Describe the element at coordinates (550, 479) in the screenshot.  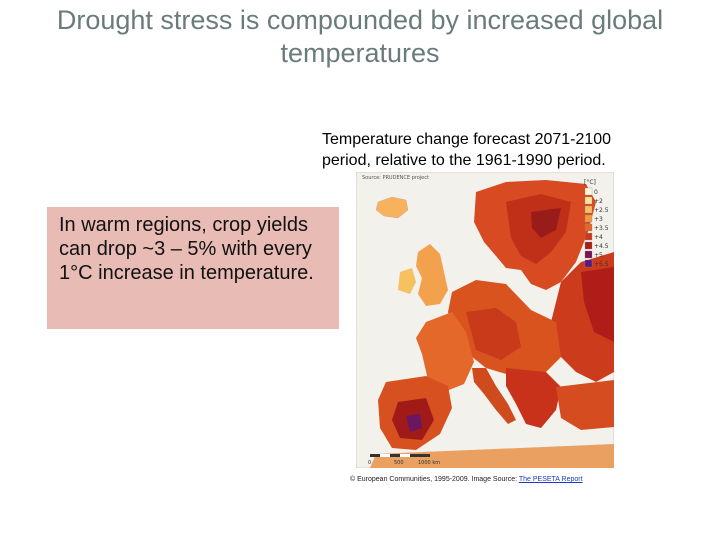
I see `peseta-report-link: The PESETA Report` at that location.